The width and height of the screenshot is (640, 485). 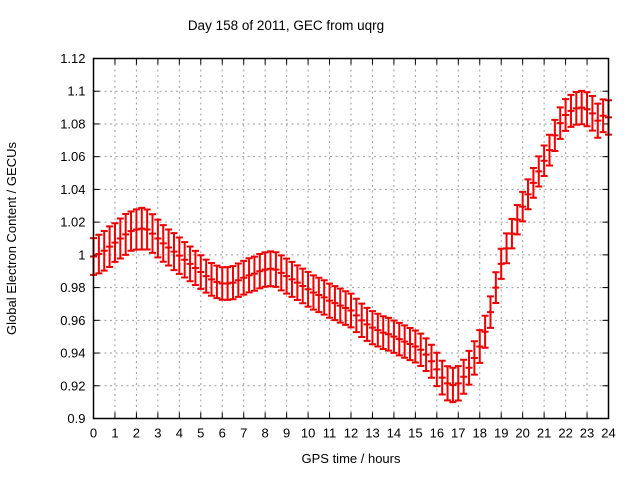 I want to click on y-tick-label: 1, so click(x=81, y=254).